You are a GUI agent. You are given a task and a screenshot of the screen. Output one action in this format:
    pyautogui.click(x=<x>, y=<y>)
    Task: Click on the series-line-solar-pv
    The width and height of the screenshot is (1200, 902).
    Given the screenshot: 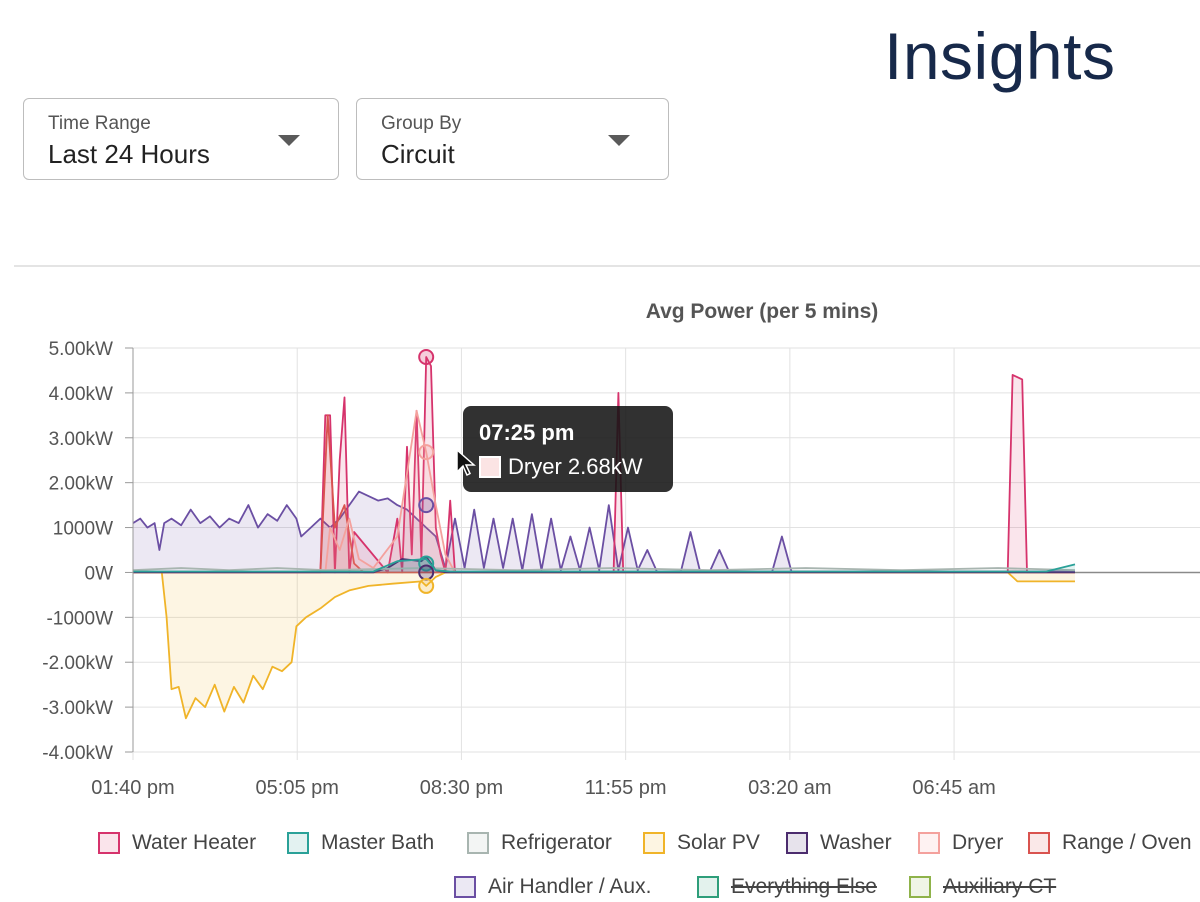 What is the action you would take?
    pyautogui.click(x=604, y=645)
    